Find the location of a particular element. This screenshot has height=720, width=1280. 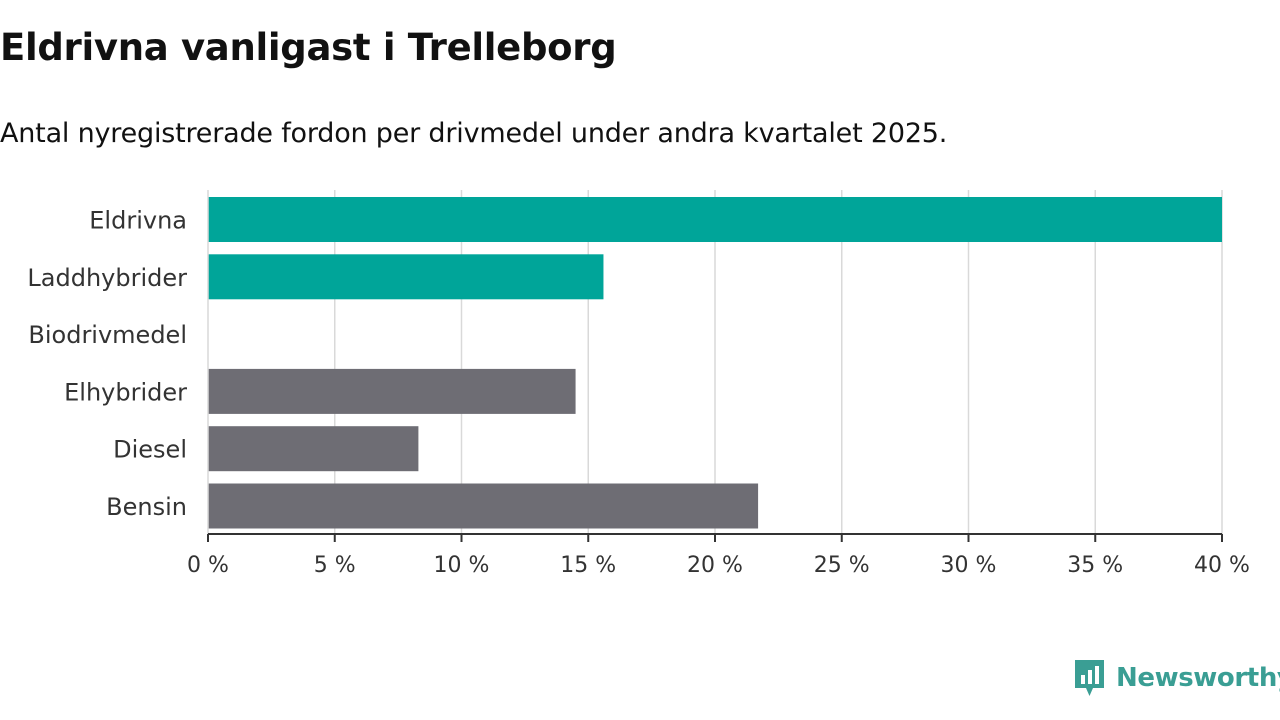

x-tick-label-6: 30 % is located at coordinates (969, 565).